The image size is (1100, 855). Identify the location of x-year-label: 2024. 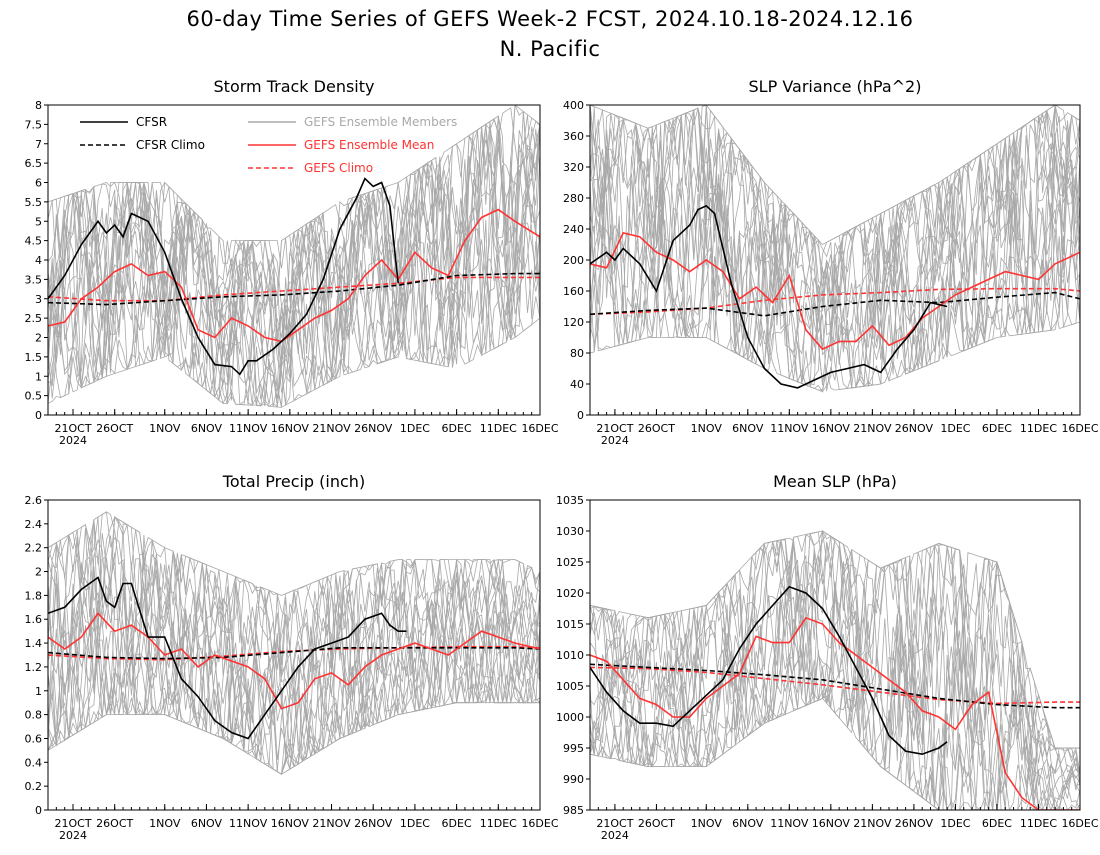
(615, 835).